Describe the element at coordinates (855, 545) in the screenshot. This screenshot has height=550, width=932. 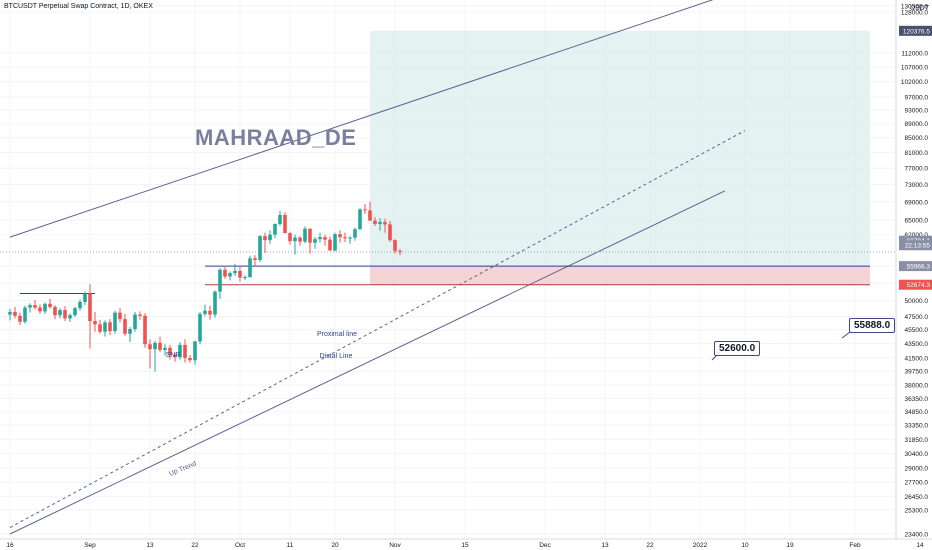
I see `time-tick-label: Feb` at that location.